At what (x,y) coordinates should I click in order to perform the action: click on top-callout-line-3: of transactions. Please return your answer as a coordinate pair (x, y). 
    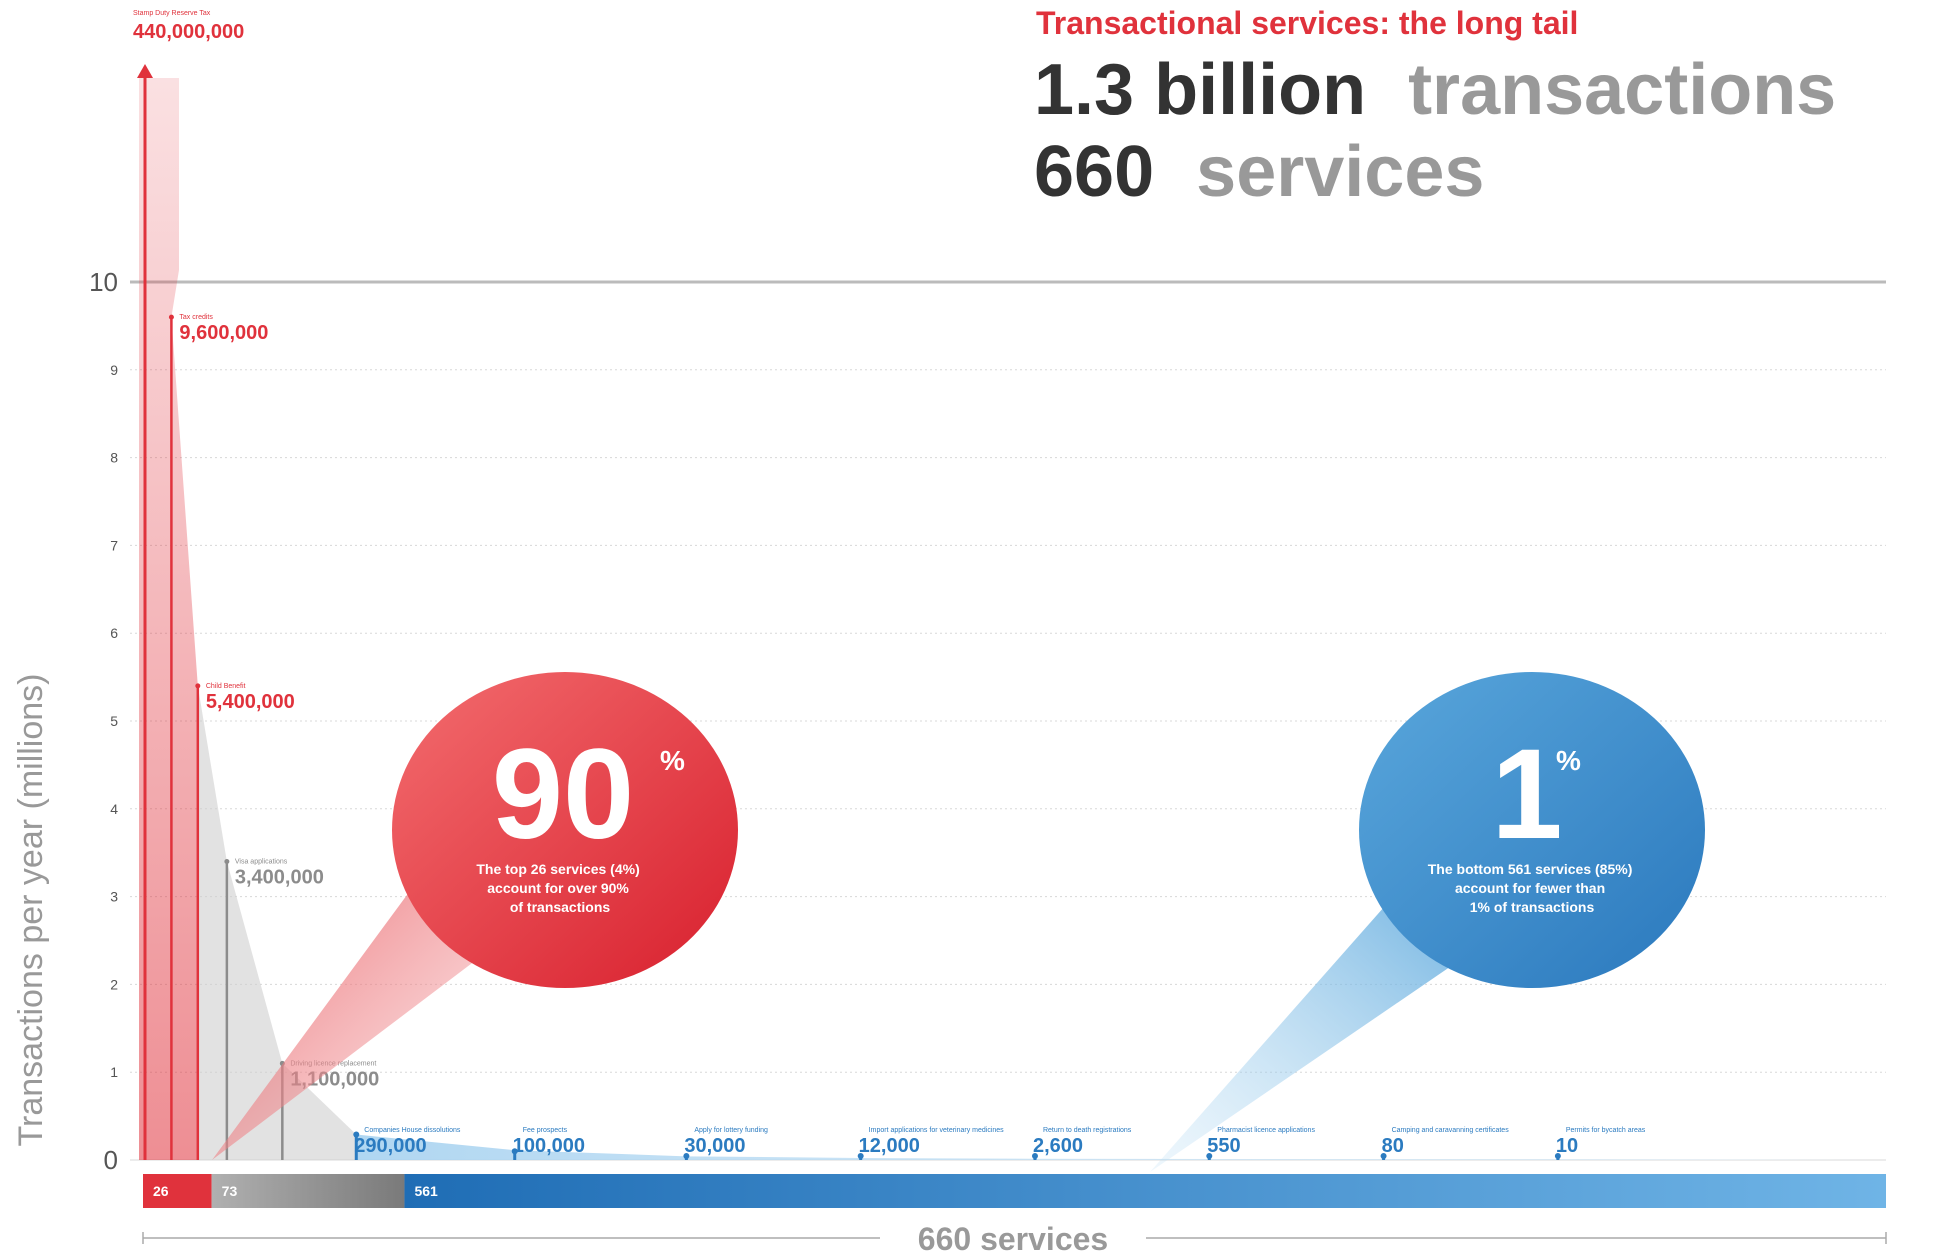
    Looking at the image, I should click on (560, 907).